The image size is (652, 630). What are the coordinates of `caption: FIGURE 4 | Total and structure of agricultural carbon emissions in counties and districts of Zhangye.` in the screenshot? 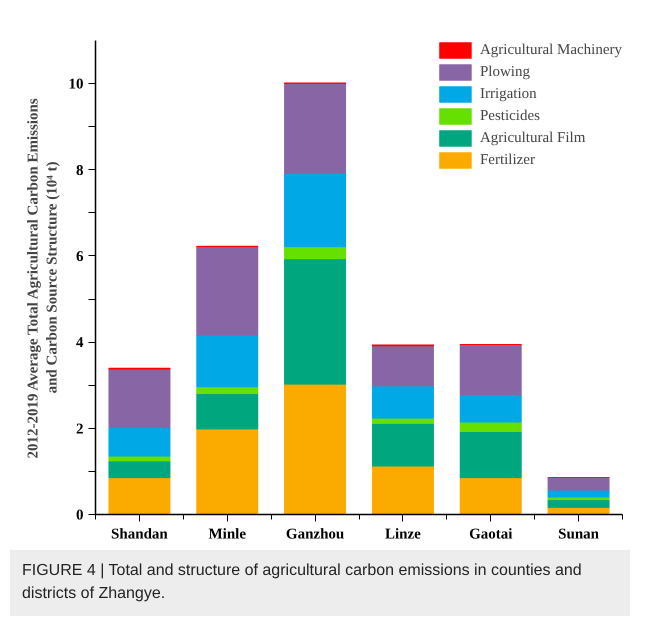 It's located at (302, 582).